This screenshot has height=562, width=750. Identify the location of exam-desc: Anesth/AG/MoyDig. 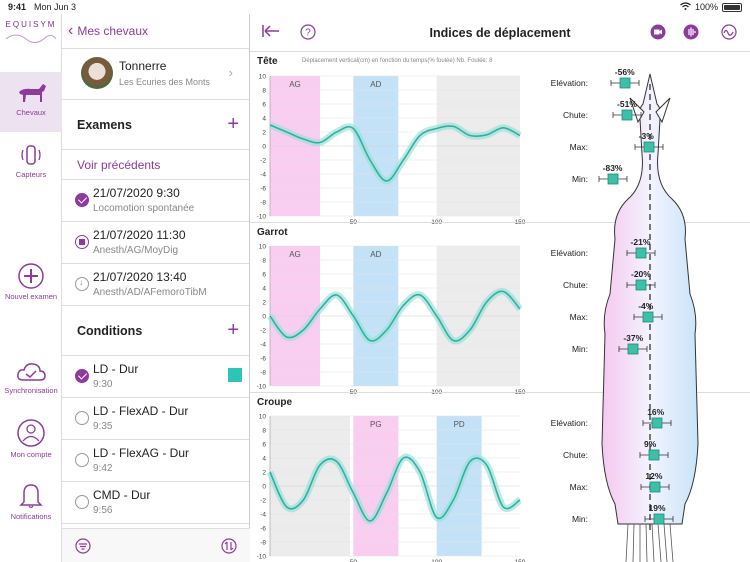
(136, 250).